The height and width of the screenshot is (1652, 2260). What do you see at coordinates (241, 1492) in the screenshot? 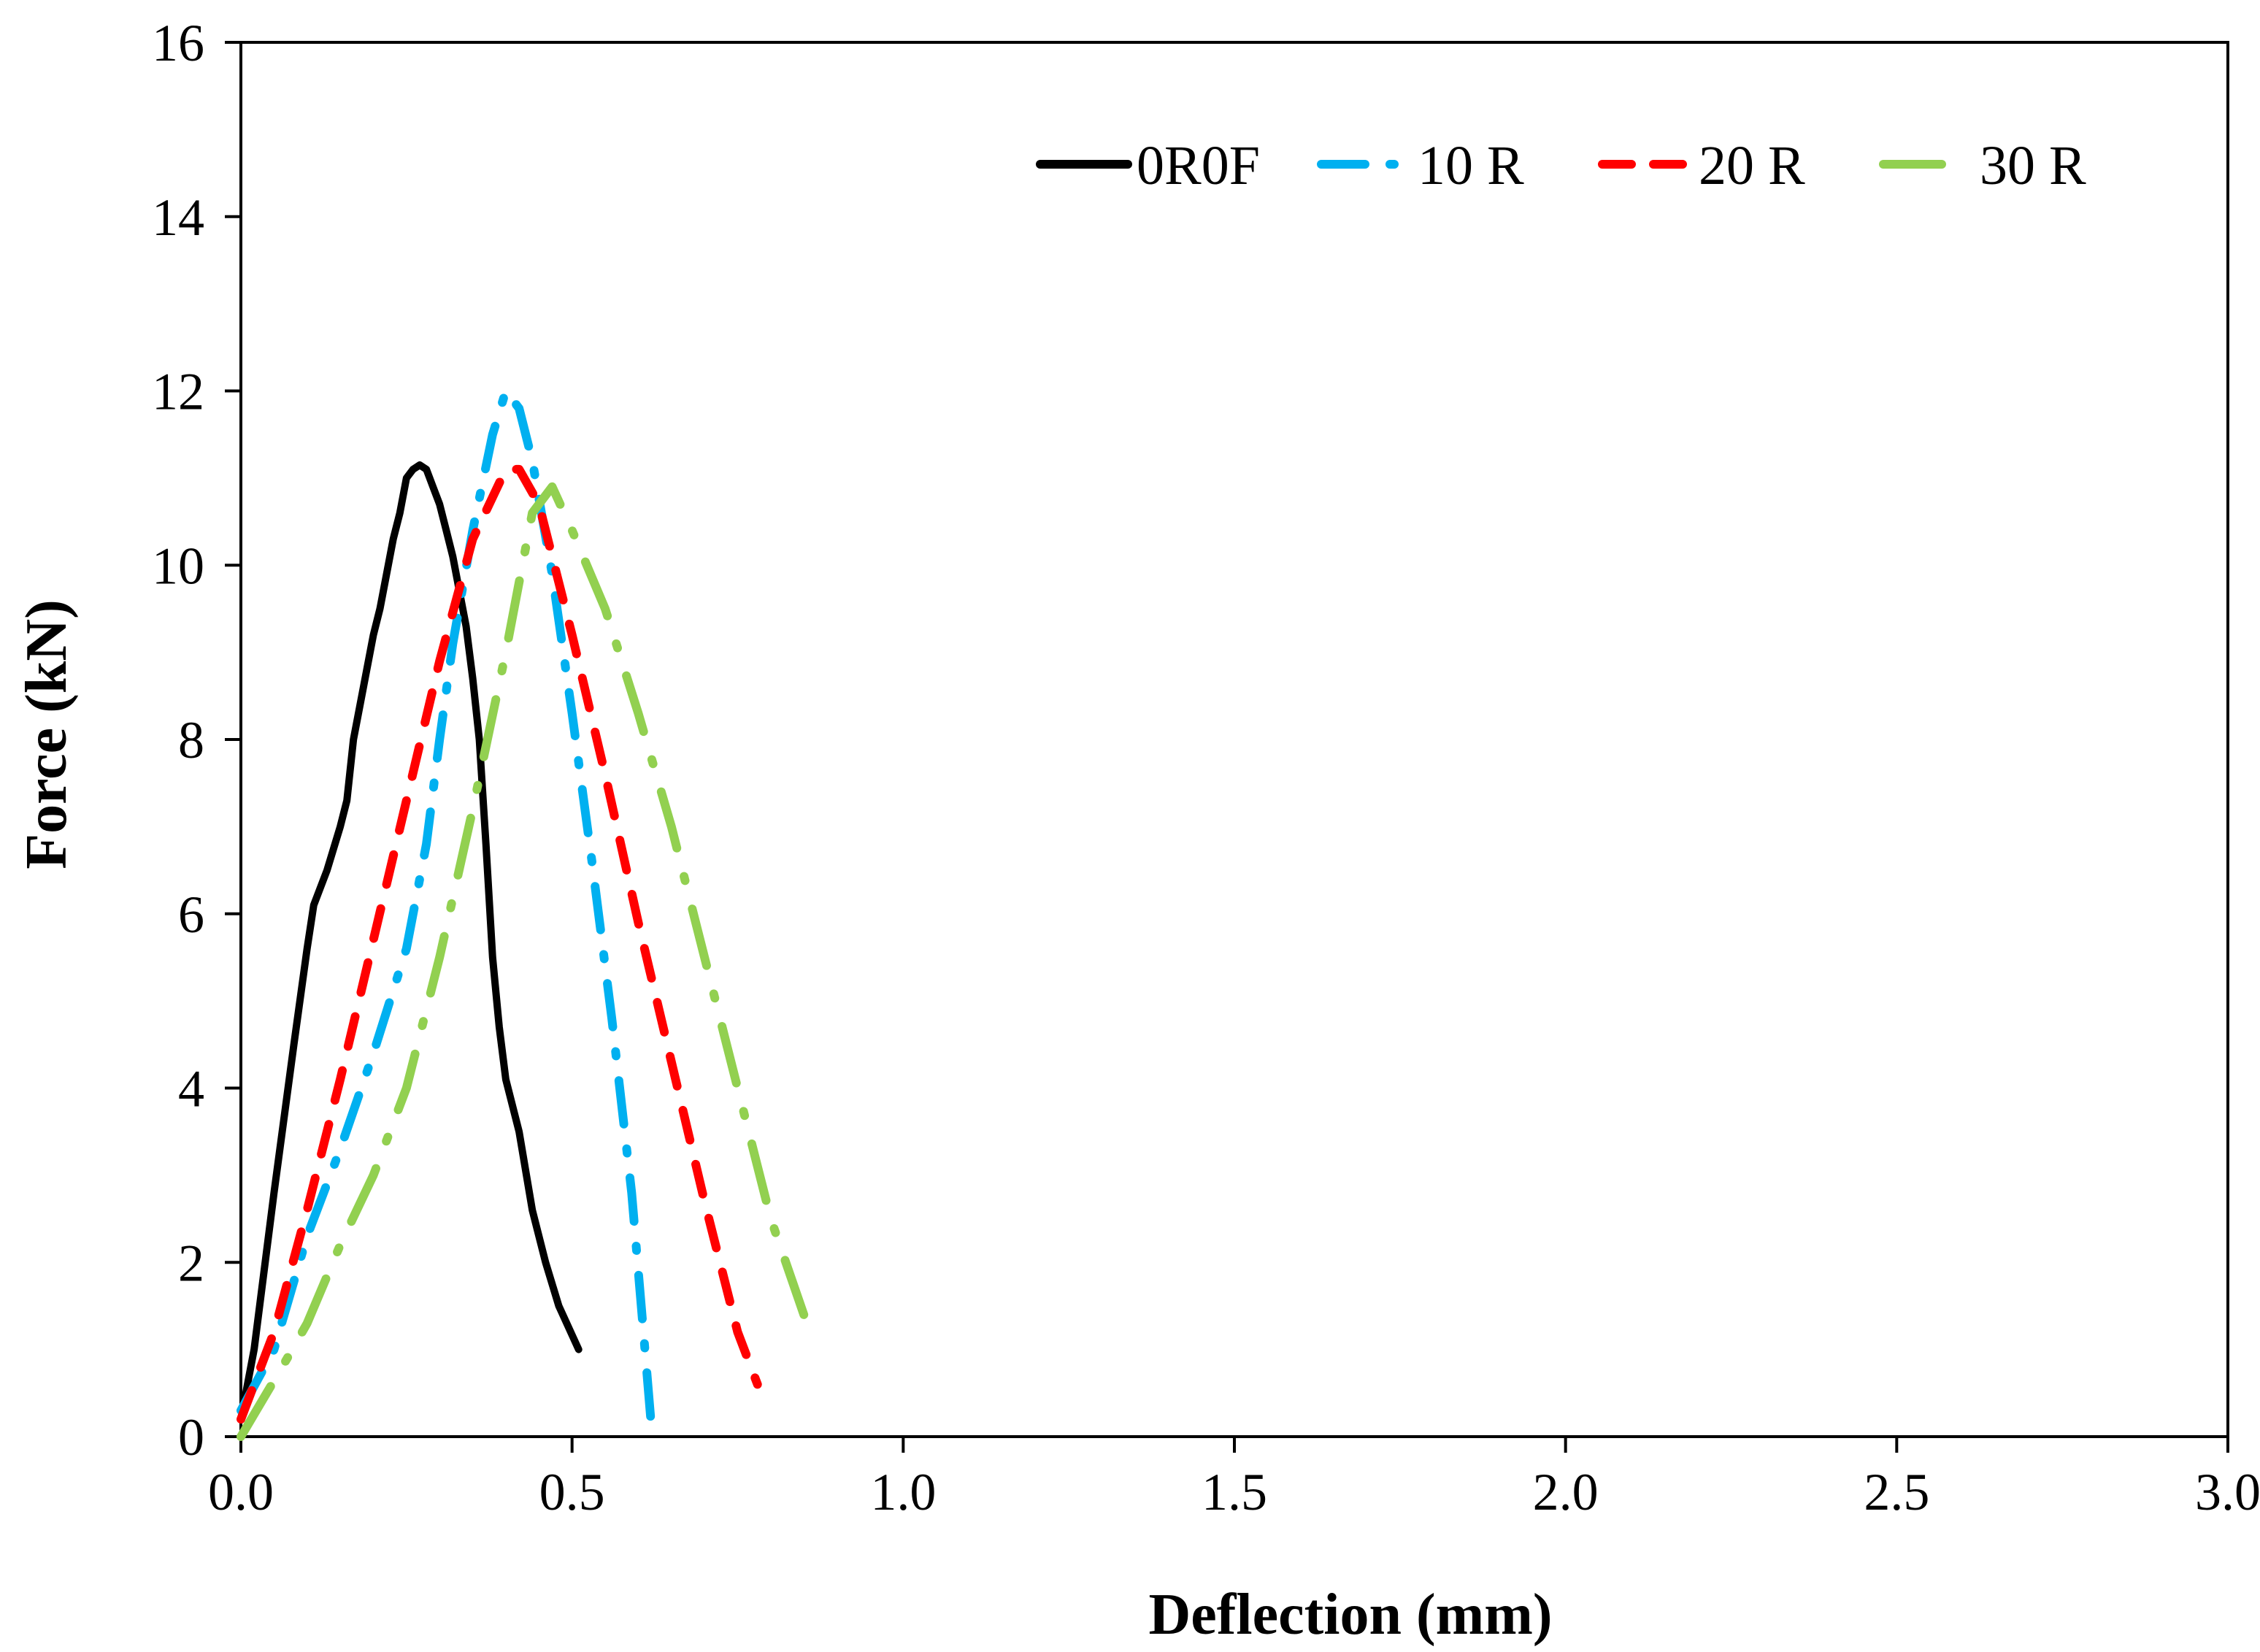
I see `x-tick-label: 0.0` at bounding box center [241, 1492].